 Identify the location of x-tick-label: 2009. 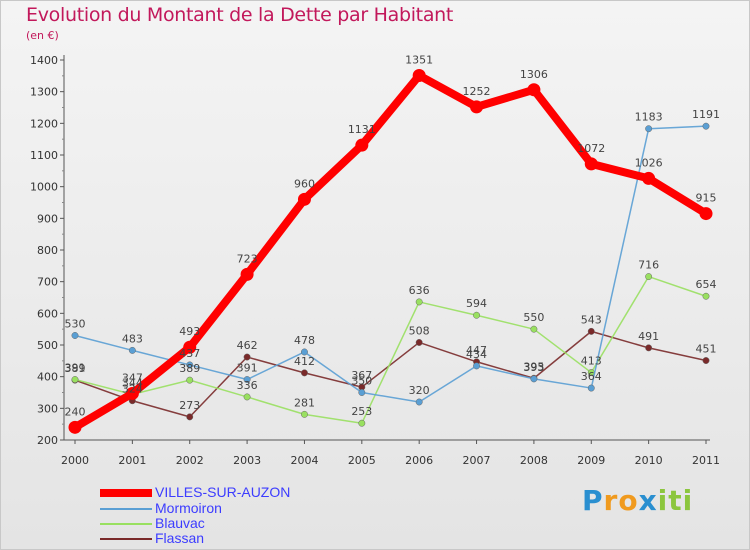
(591, 460).